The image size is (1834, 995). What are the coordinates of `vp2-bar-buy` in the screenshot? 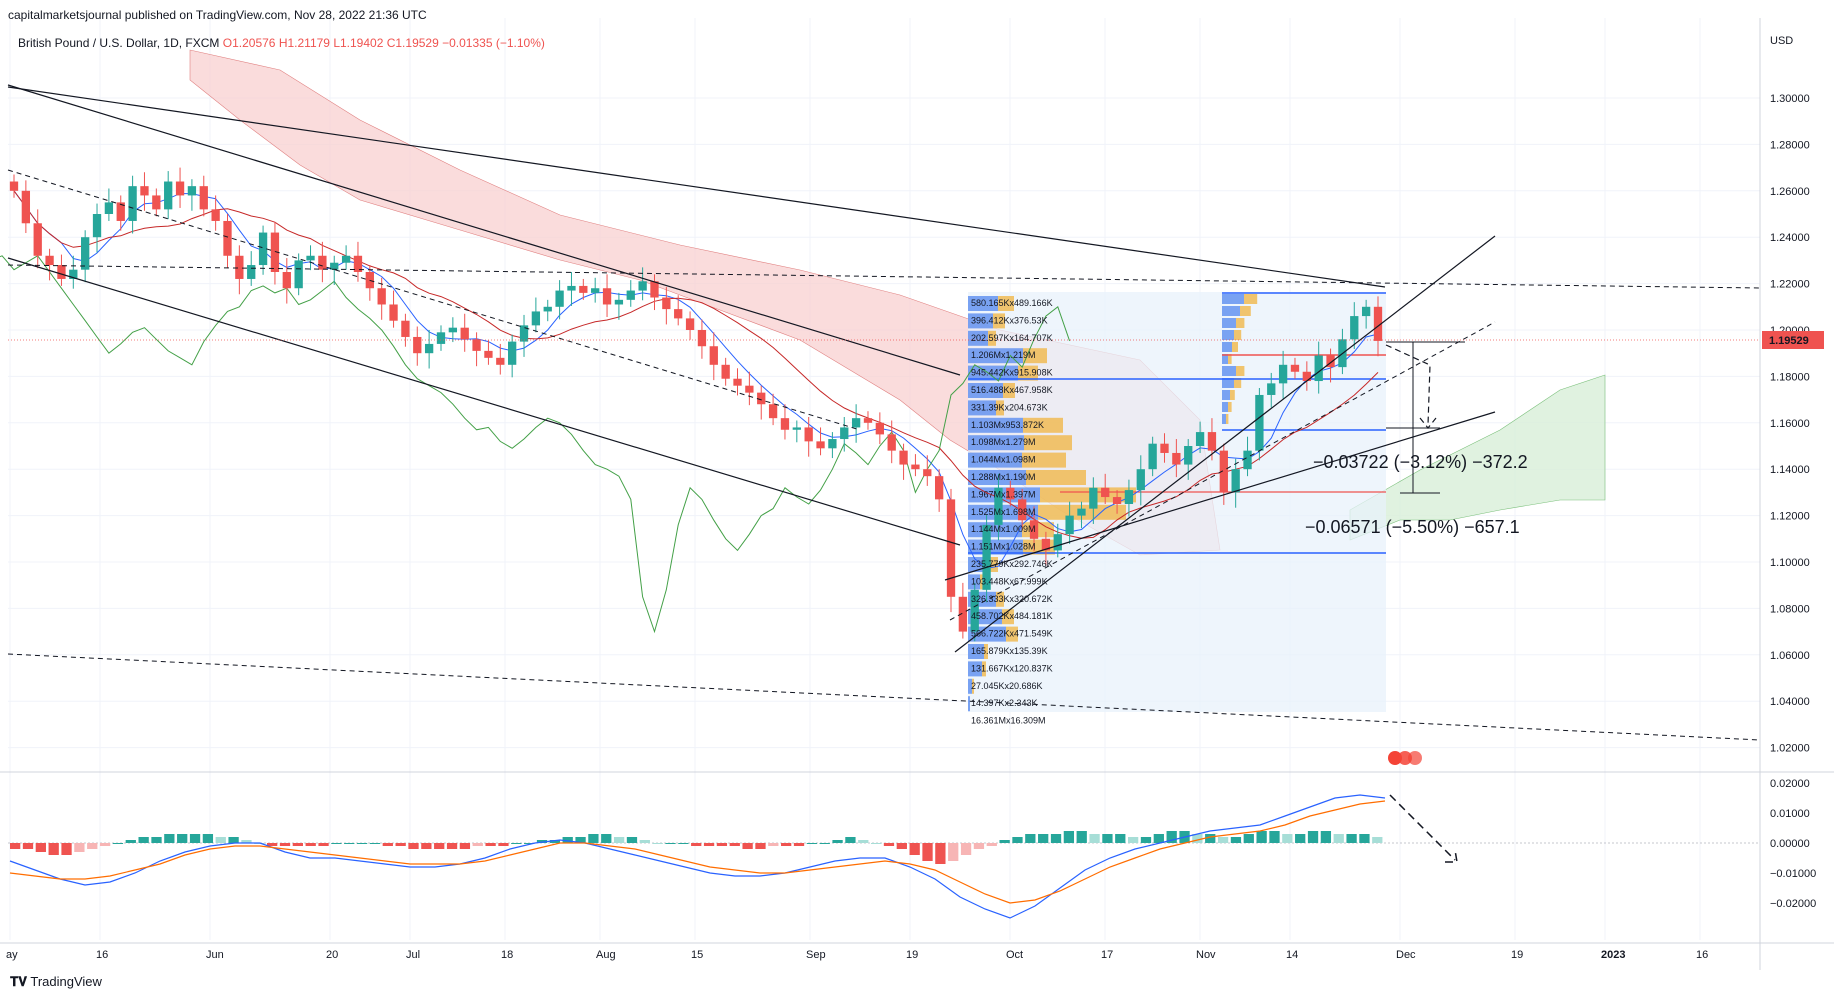 It's located at (1229, 371).